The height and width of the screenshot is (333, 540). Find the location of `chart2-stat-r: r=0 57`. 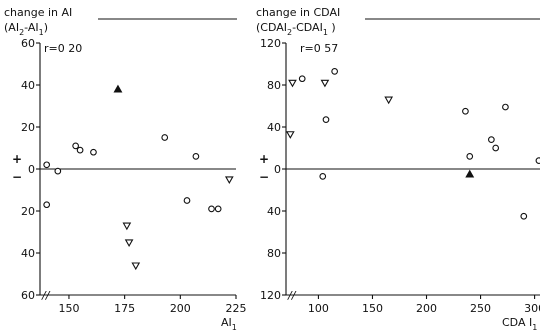

chart2-stat-r: r=0 57 is located at coordinates (319, 48).